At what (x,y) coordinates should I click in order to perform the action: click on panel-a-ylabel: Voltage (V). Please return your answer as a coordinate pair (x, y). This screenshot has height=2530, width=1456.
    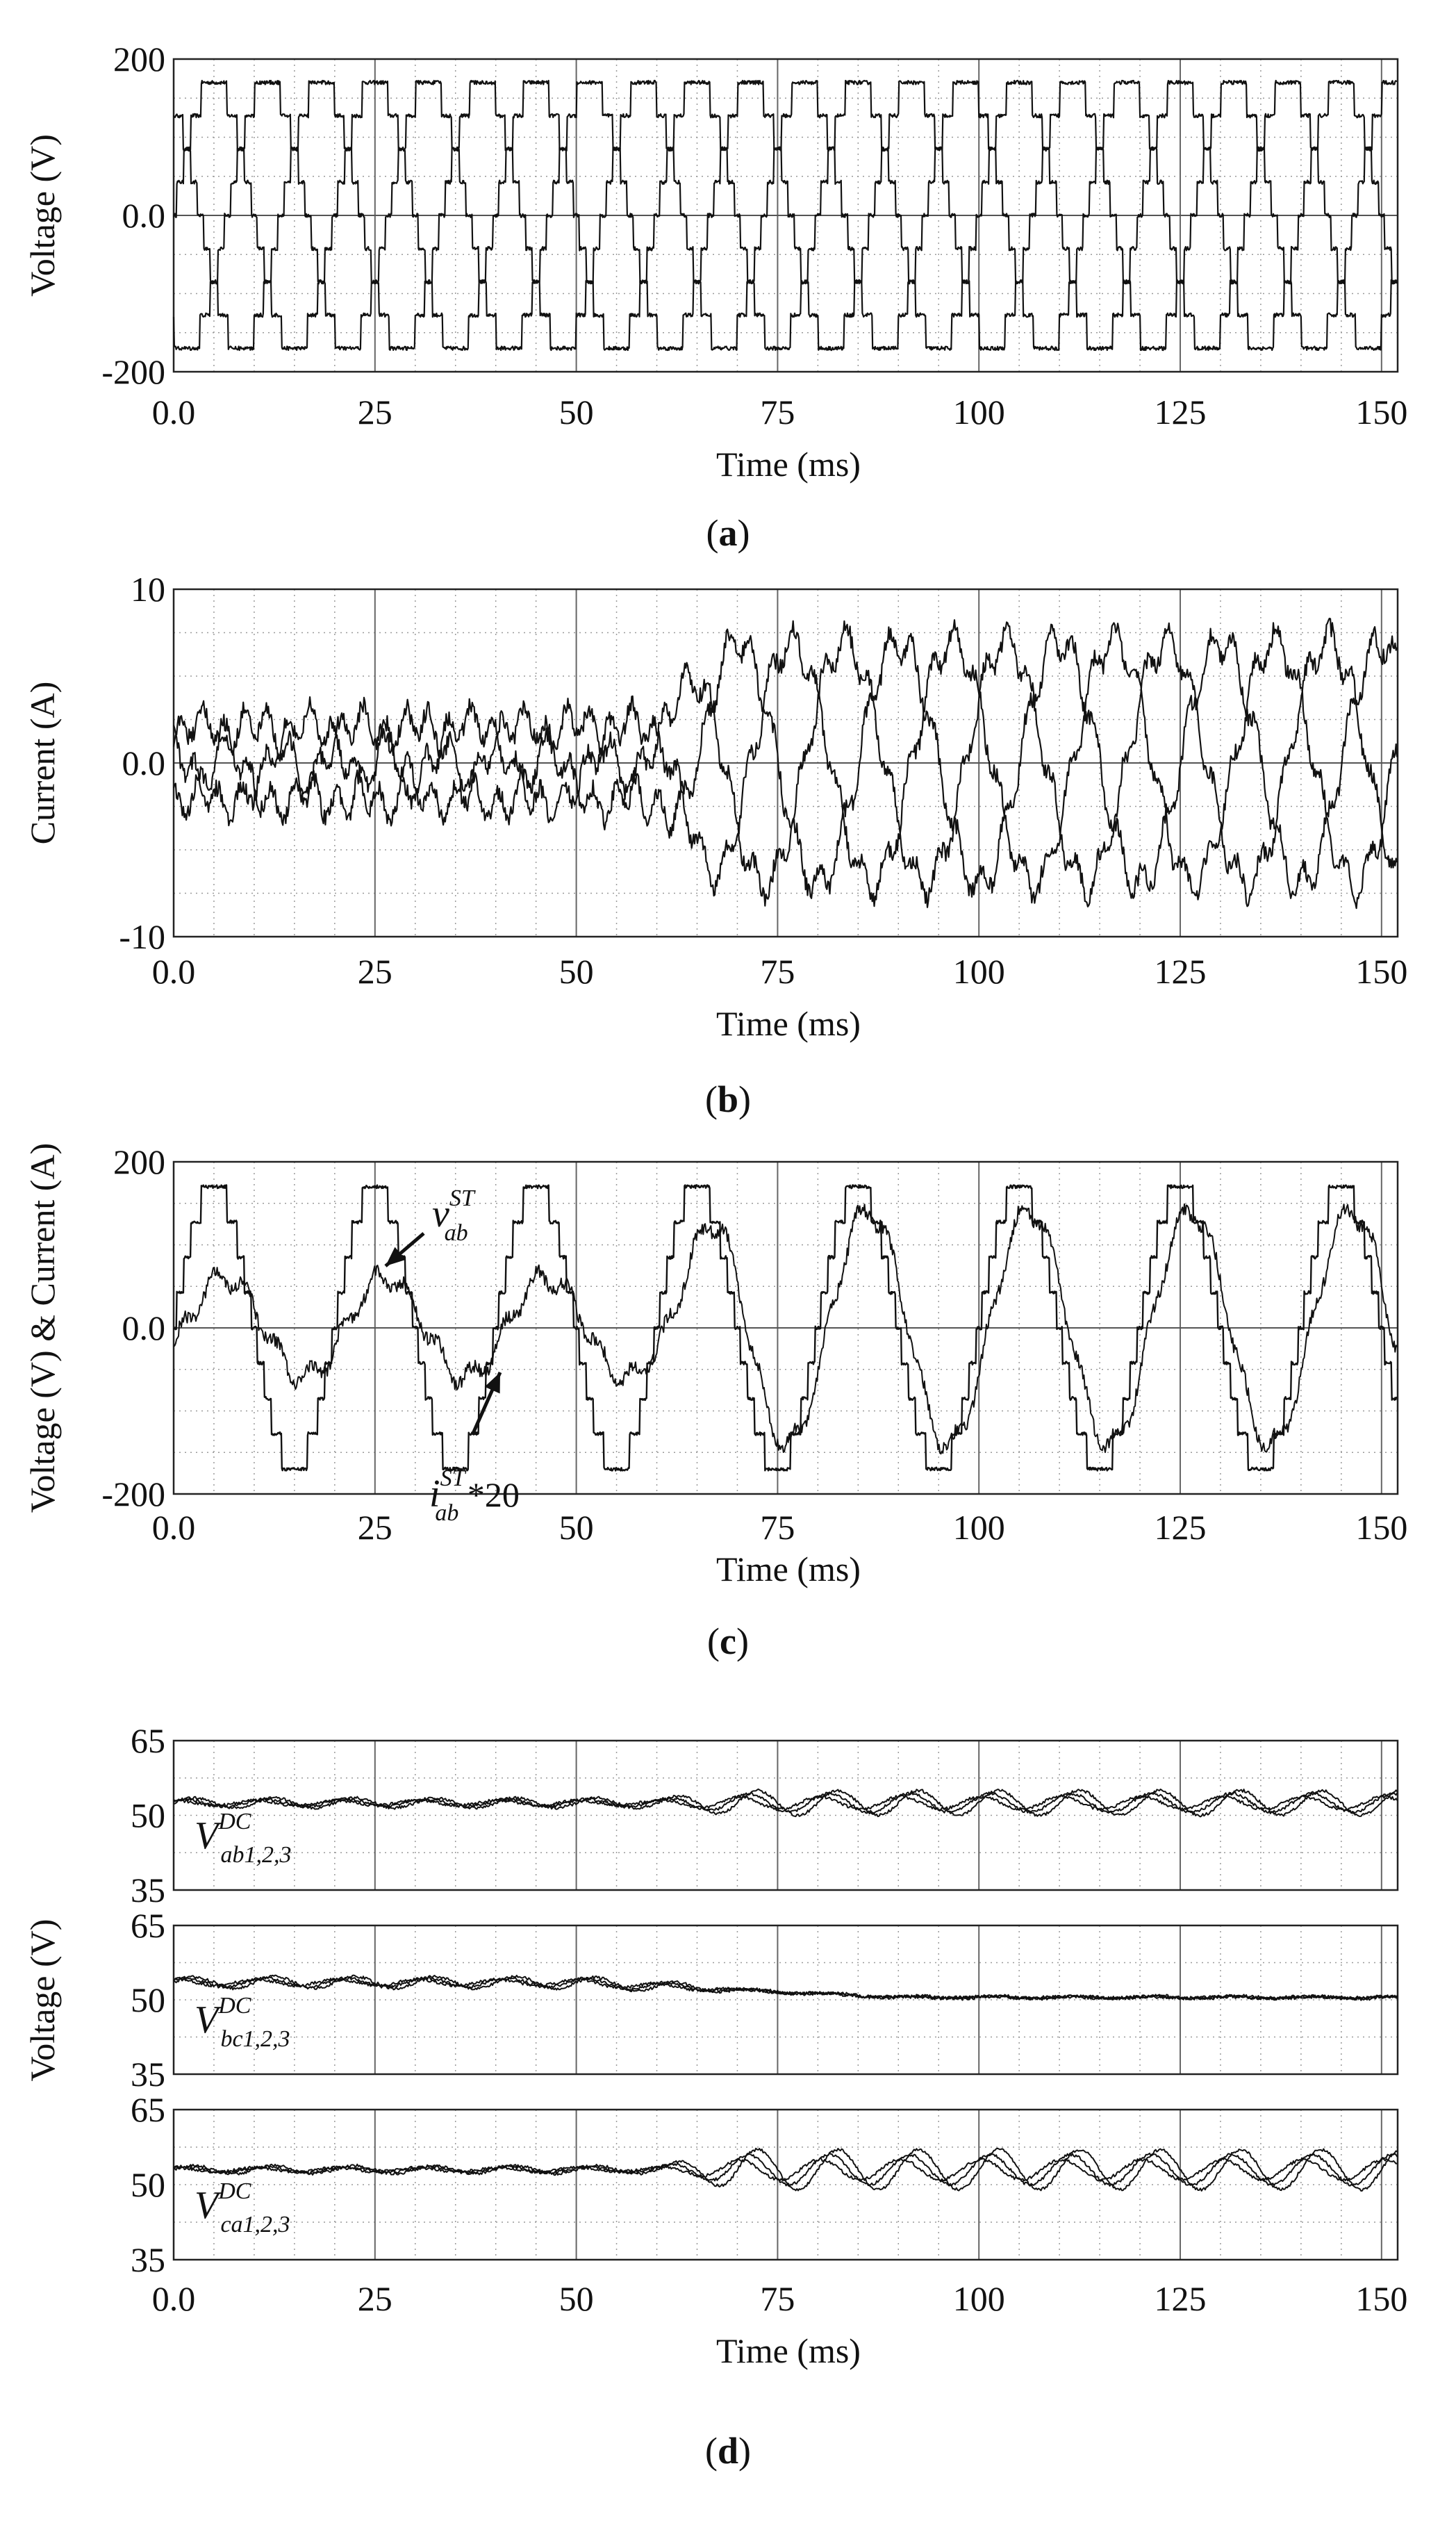
    Looking at the image, I should click on (42, 215).